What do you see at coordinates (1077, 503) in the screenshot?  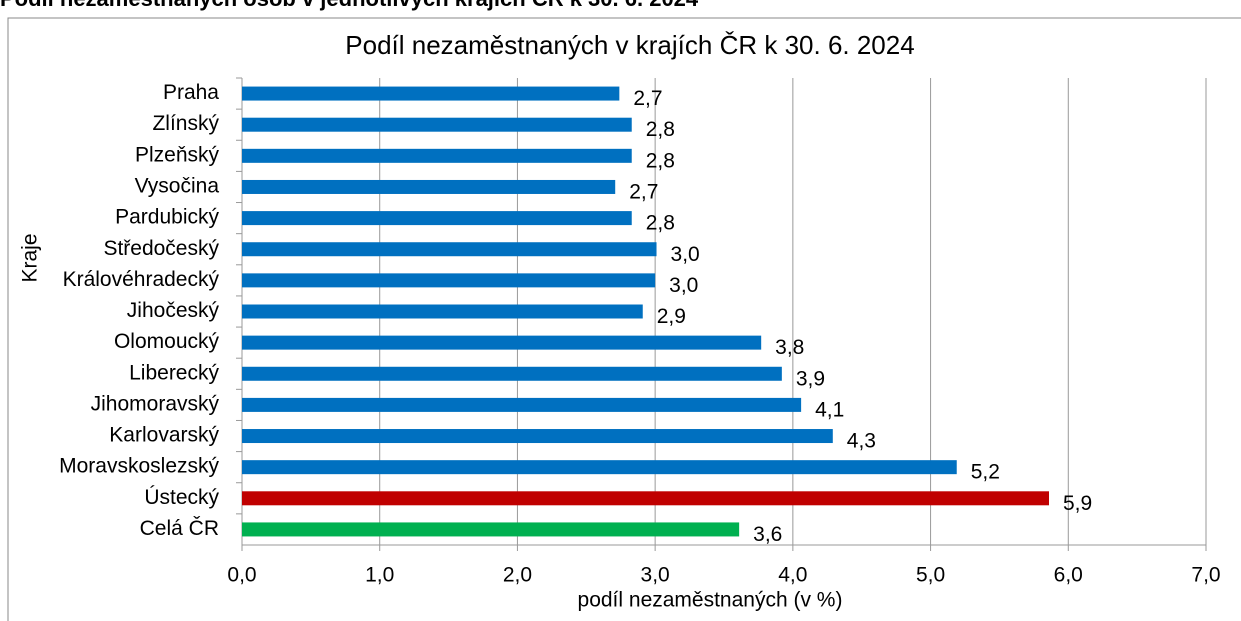 I see `value-label: 5,9` at bounding box center [1077, 503].